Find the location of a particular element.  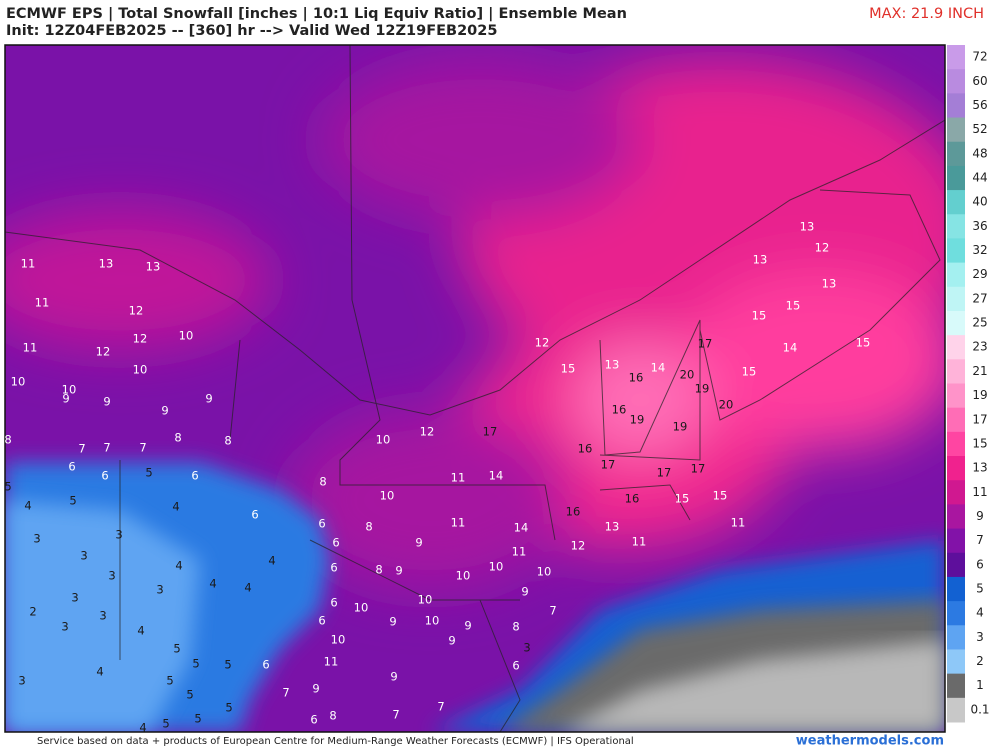

colorbar-label: 0.1 is located at coordinates (979, 709).